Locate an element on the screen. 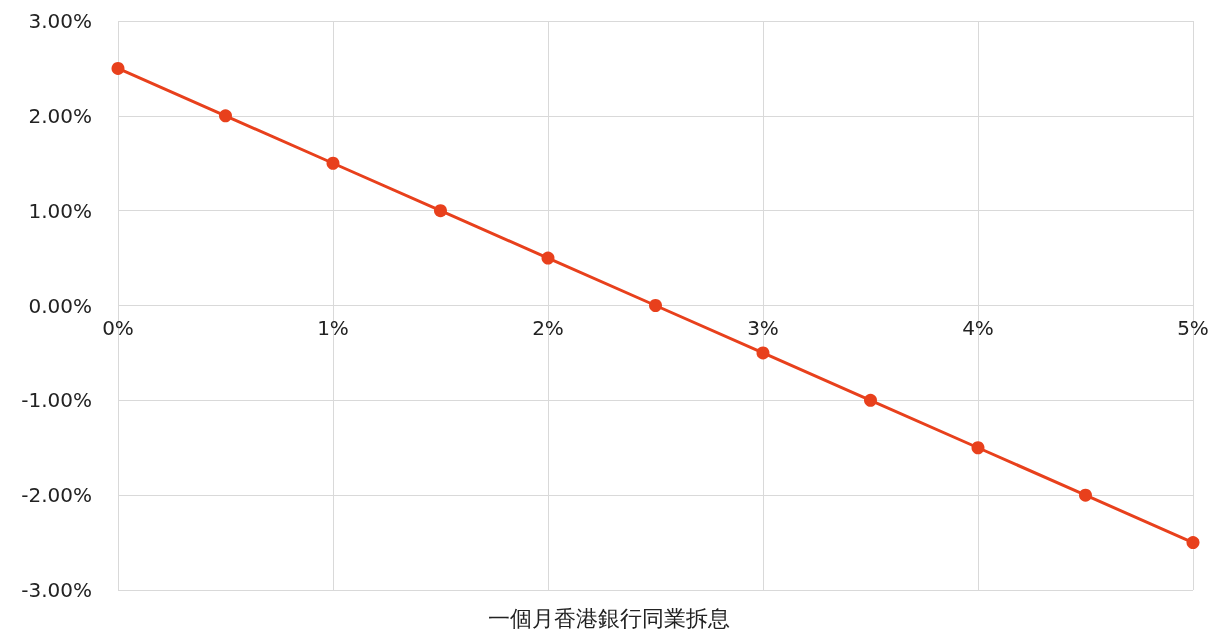  y-tick-label: -2.00% is located at coordinates (56, 495).